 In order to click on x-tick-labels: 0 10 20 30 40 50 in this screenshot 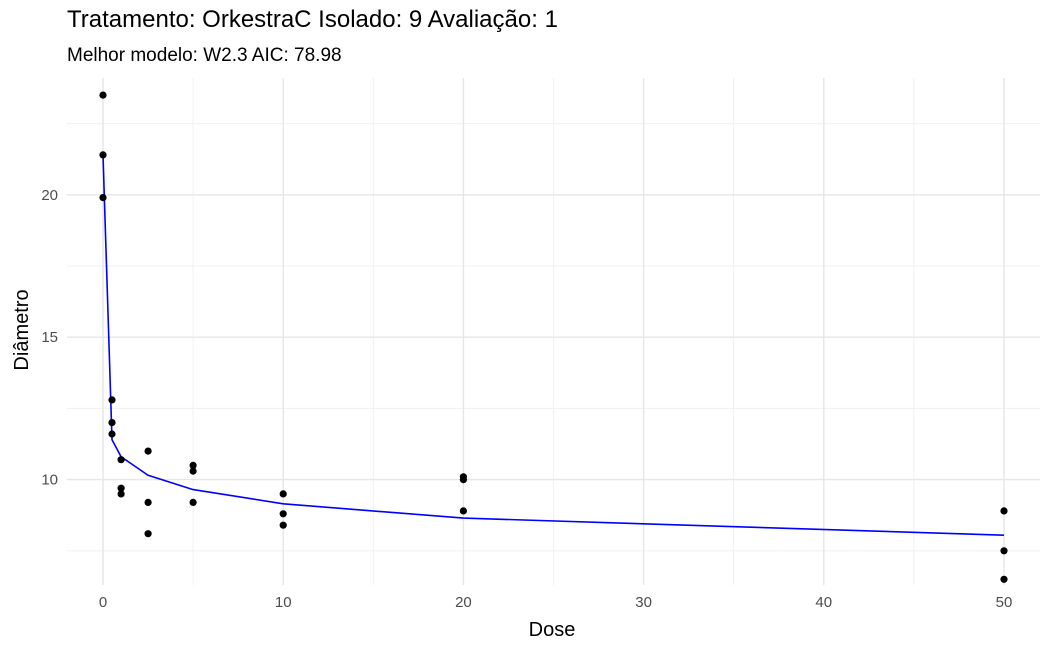, I will do `click(555, 602)`.